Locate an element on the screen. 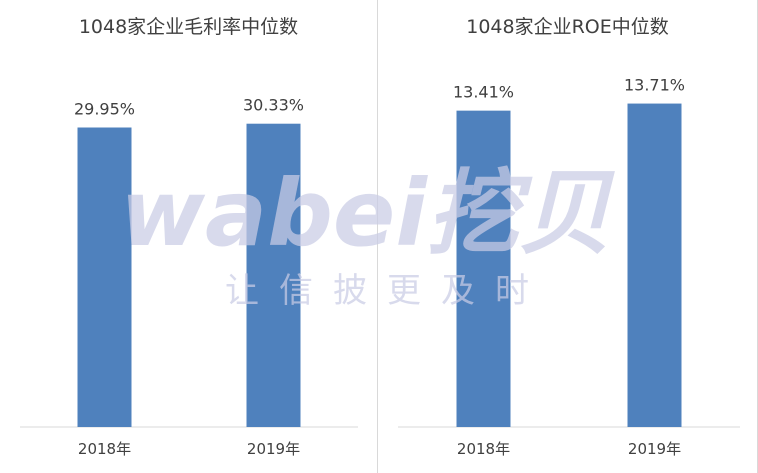 The height and width of the screenshot is (473, 758). chart-title: 1048家企业ROE中位数 is located at coordinates (567, 27).